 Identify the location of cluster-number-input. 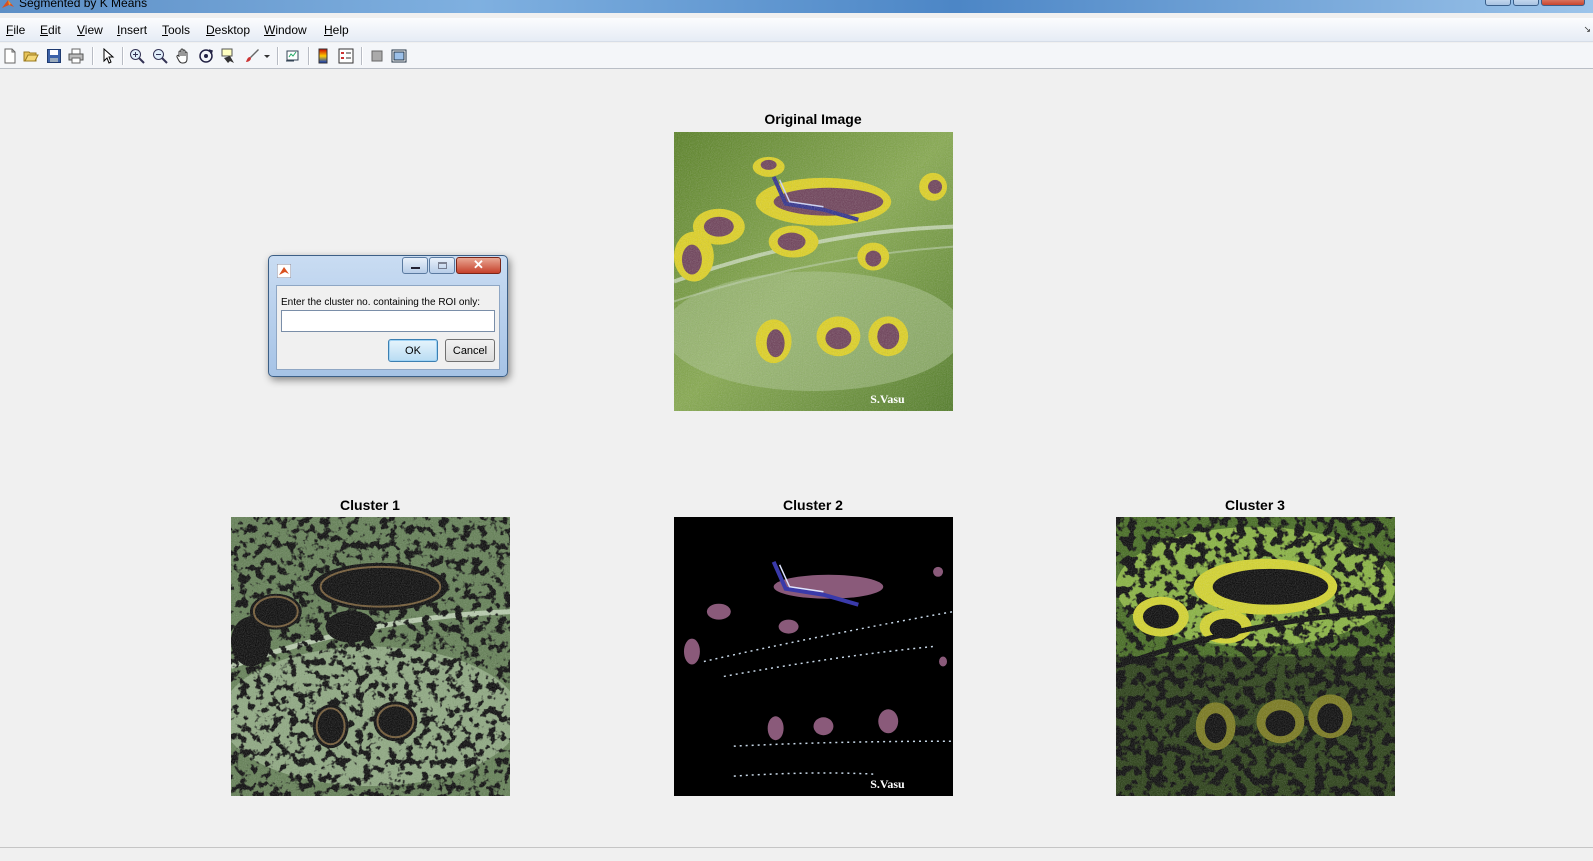
(388, 321).